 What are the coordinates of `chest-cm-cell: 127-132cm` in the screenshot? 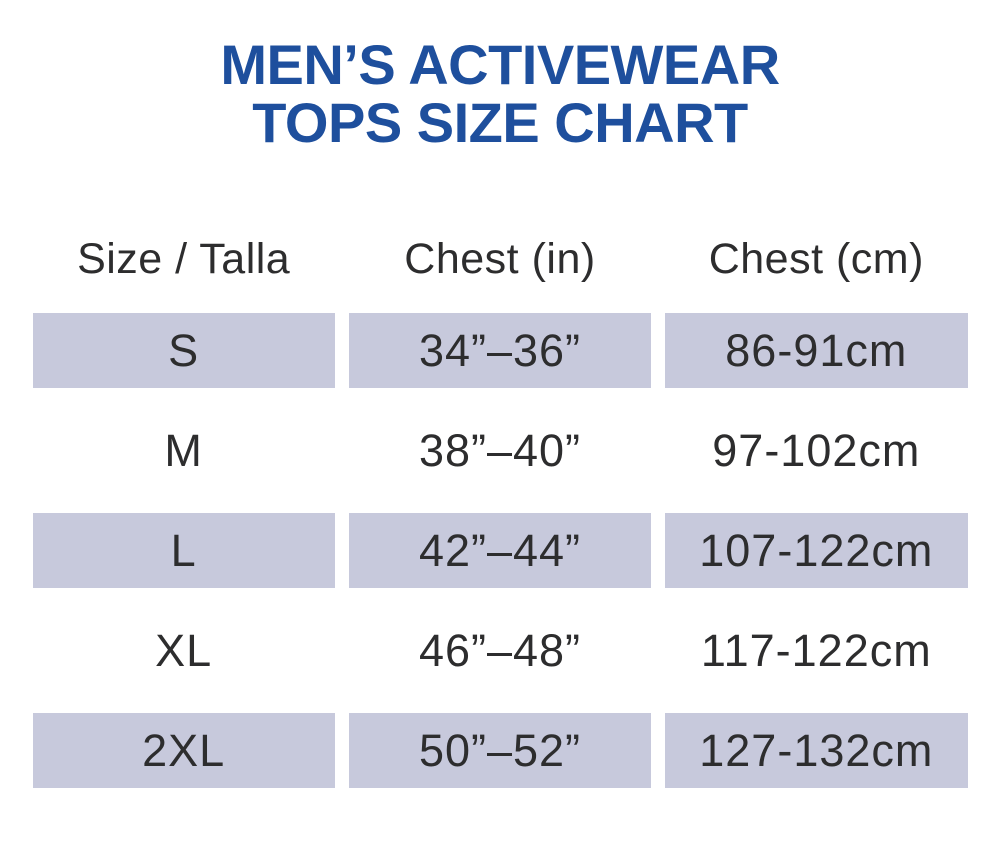 It's located at (816, 750).